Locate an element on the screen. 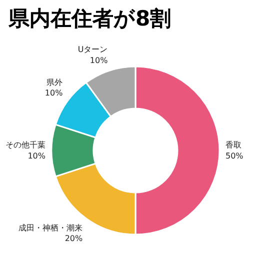 This screenshot has height=260, width=260. chart-title: 県内在住者が8割 is located at coordinates (90, 18).